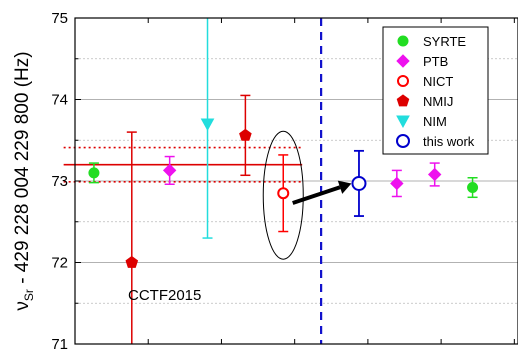  What do you see at coordinates (59, 263) in the screenshot?
I see `y-tick-label: 72` at bounding box center [59, 263].